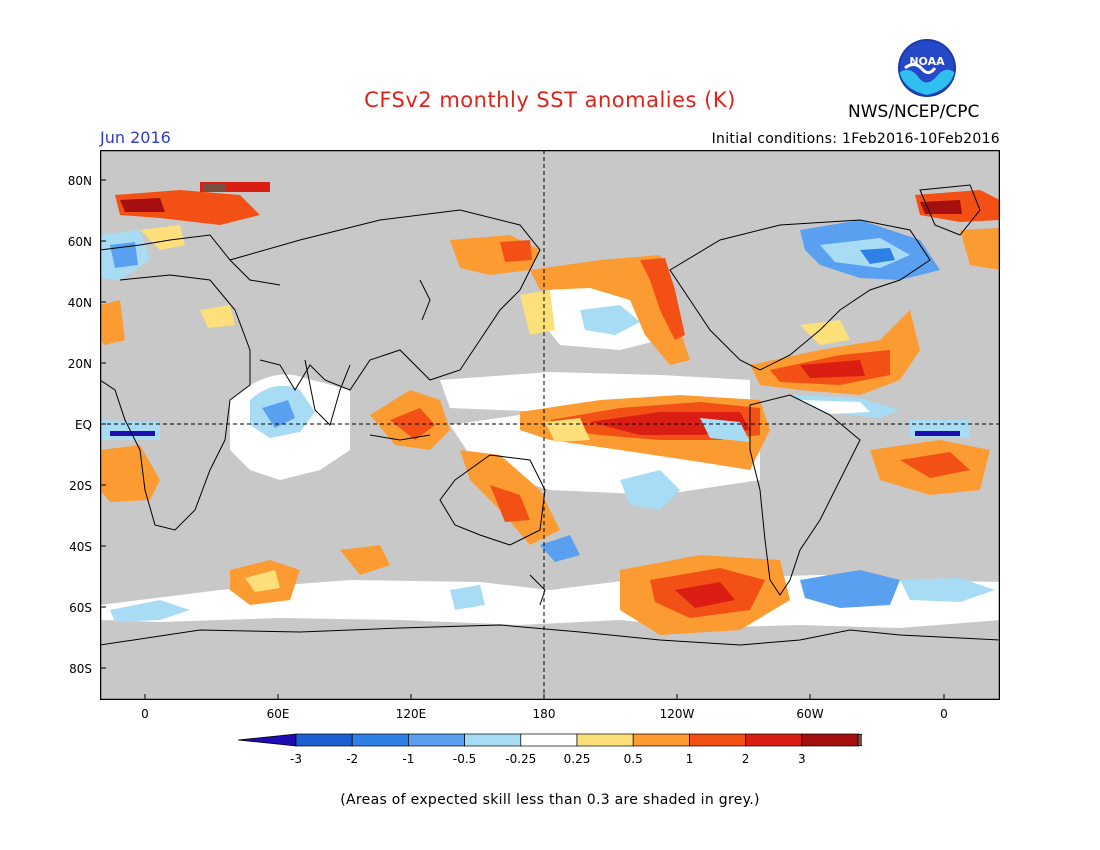  I want to click on colorbar-tick-label: -3, so click(296, 759).